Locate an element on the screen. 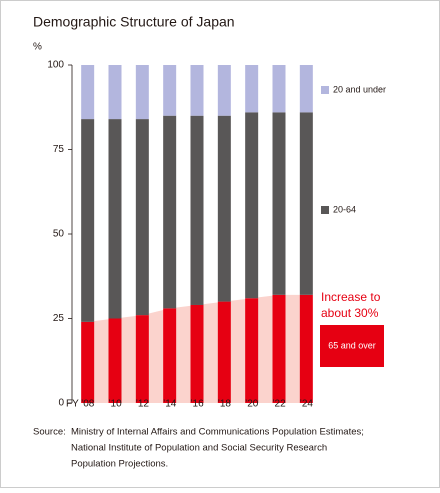 This screenshot has height=493, width=440. source-line: Population Projections. is located at coordinates (119, 464).